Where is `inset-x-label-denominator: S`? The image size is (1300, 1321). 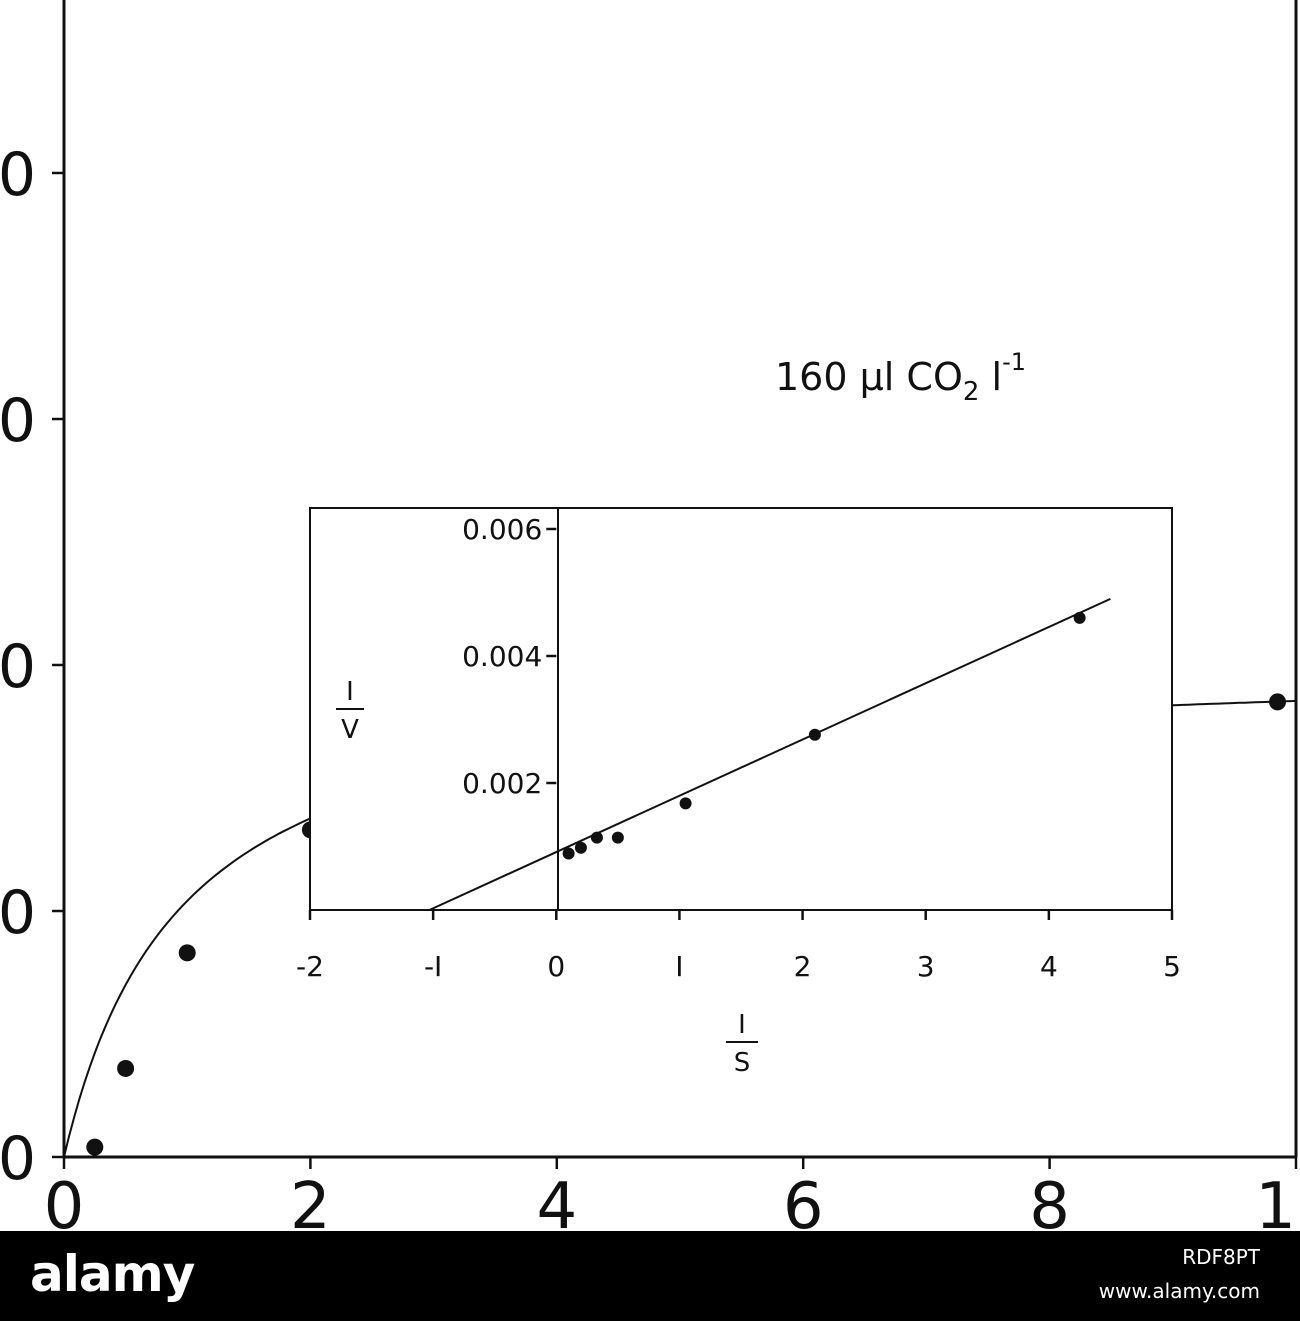 inset-x-label-denominator: S is located at coordinates (742, 1063).